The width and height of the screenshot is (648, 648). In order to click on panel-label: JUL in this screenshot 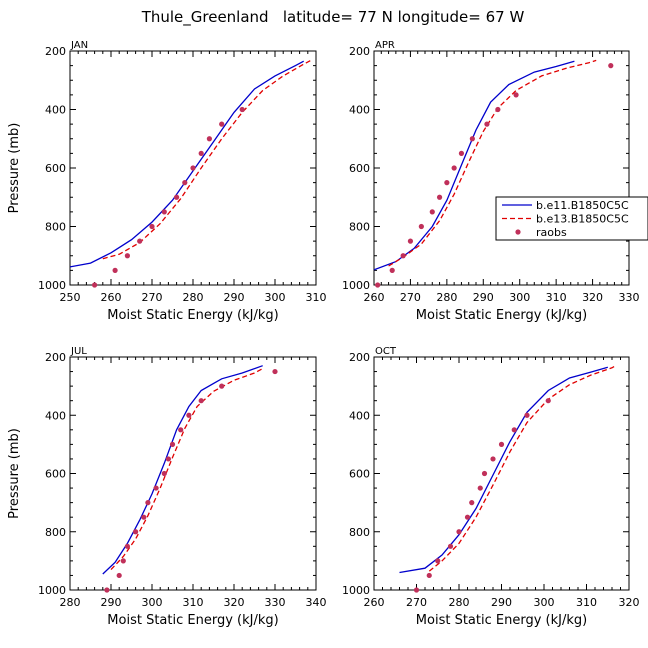, I will do `click(78, 351)`.